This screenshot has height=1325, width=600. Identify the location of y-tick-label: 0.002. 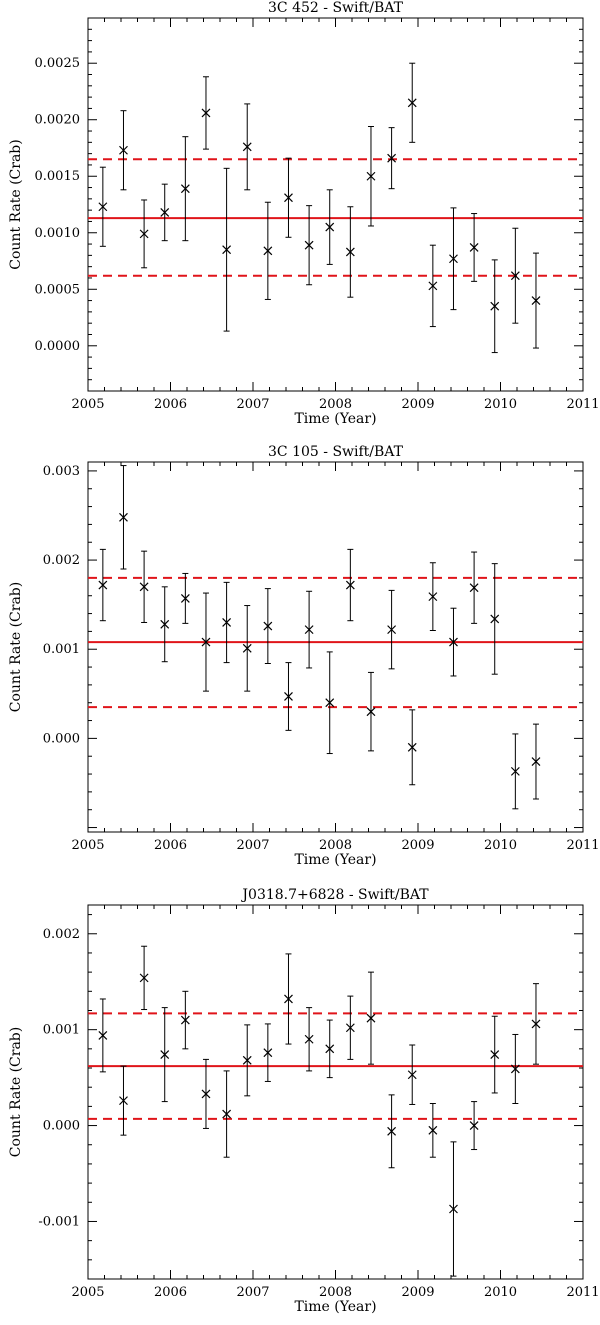
(61, 560).